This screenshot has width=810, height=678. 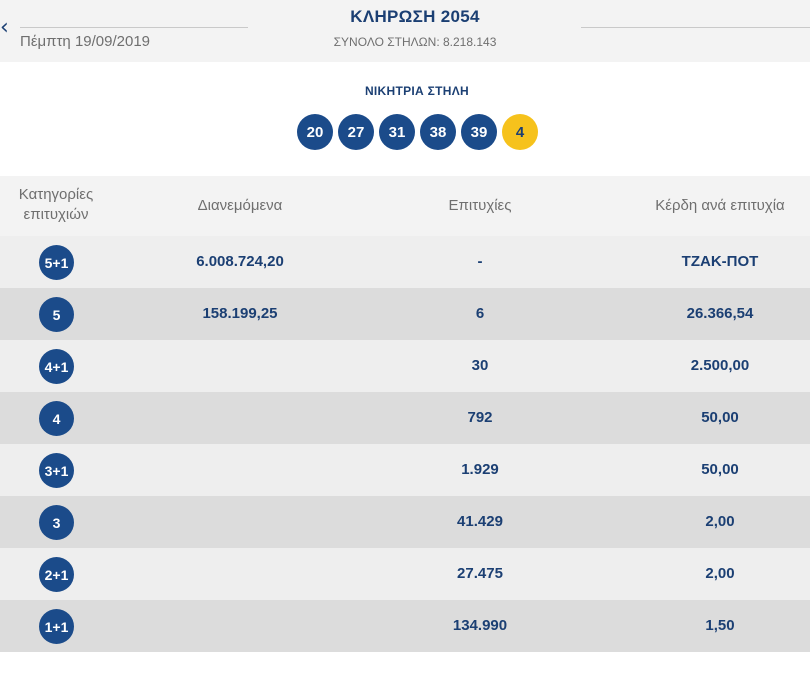 What do you see at coordinates (405, 314) in the screenshot?
I see `table-row: 5 158.199,25 6 26.366,54` at bounding box center [405, 314].